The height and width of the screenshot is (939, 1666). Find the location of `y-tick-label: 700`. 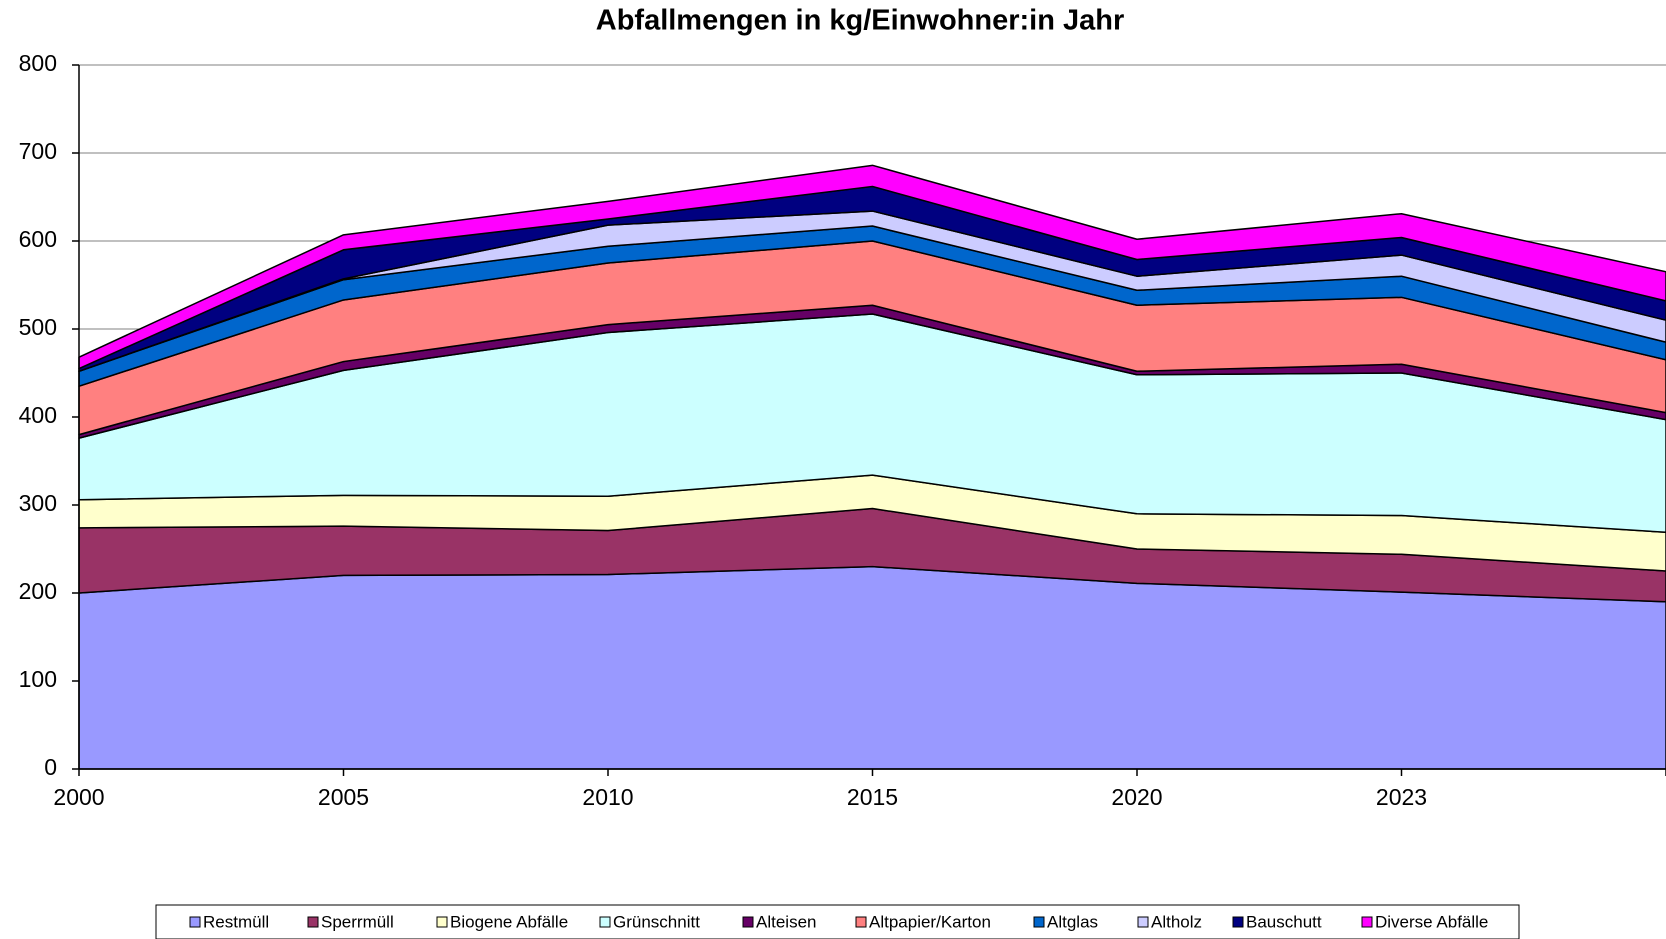

y-tick-label: 700 is located at coordinates (38, 151).